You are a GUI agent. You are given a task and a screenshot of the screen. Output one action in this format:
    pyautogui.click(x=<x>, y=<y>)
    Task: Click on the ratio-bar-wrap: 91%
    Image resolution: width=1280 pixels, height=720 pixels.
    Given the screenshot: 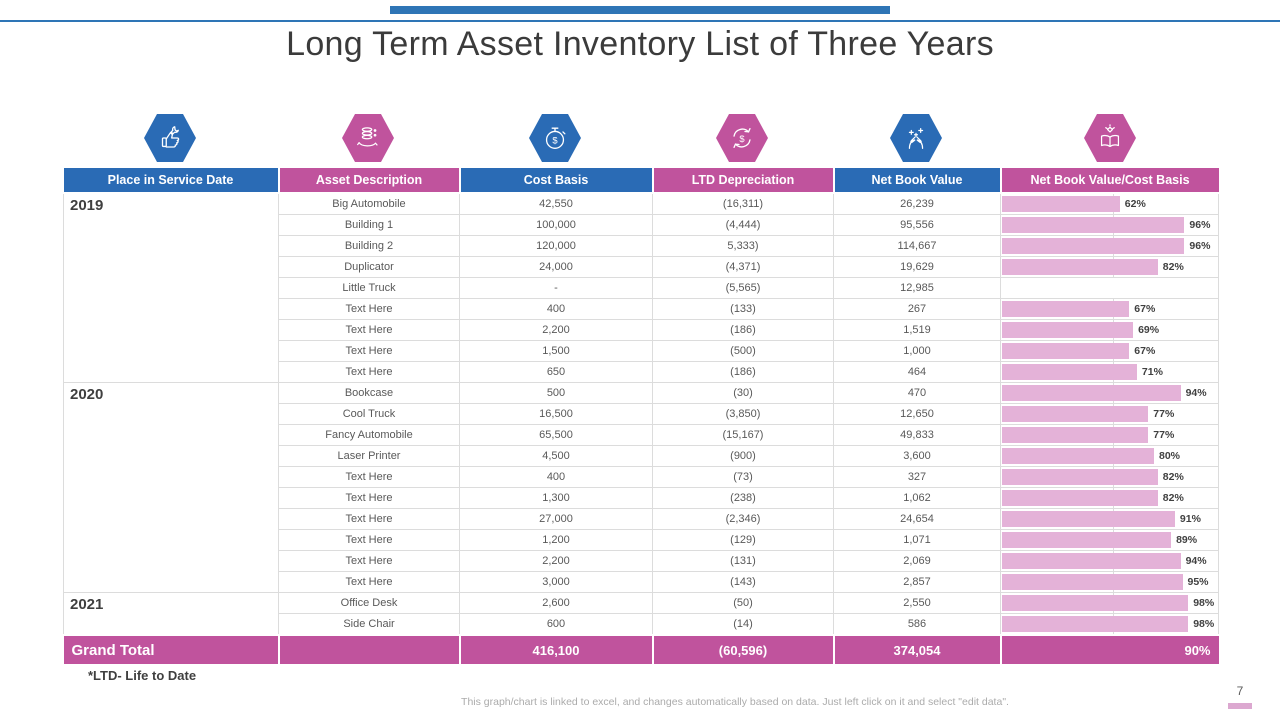 What is the action you would take?
    pyautogui.click(x=1109, y=519)
    